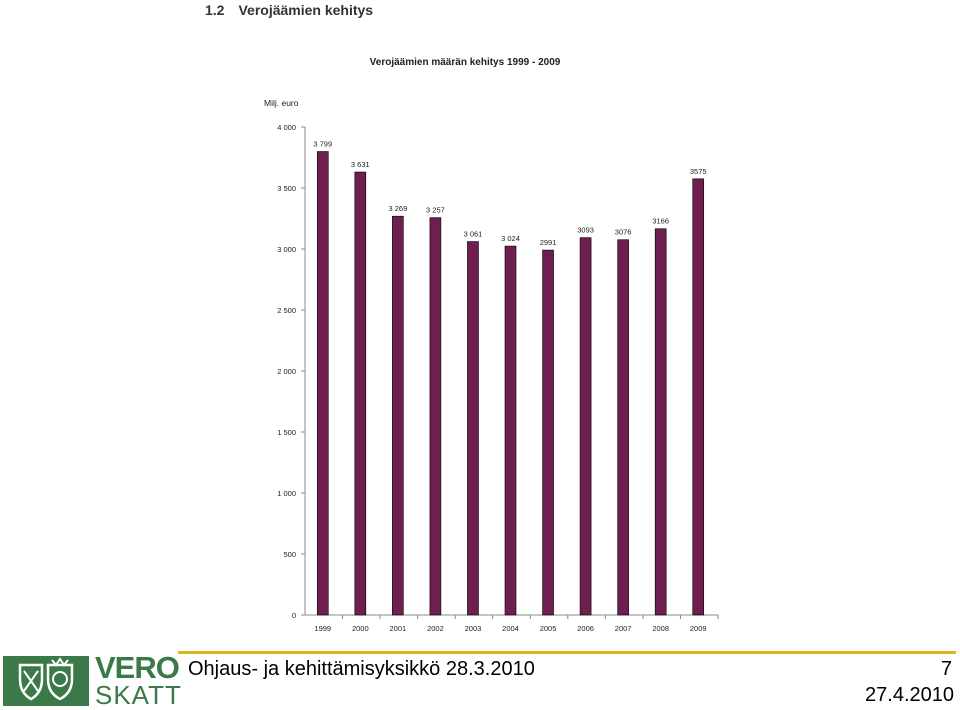  I want to click on x-tick-label: 2009, so click(698, 628).